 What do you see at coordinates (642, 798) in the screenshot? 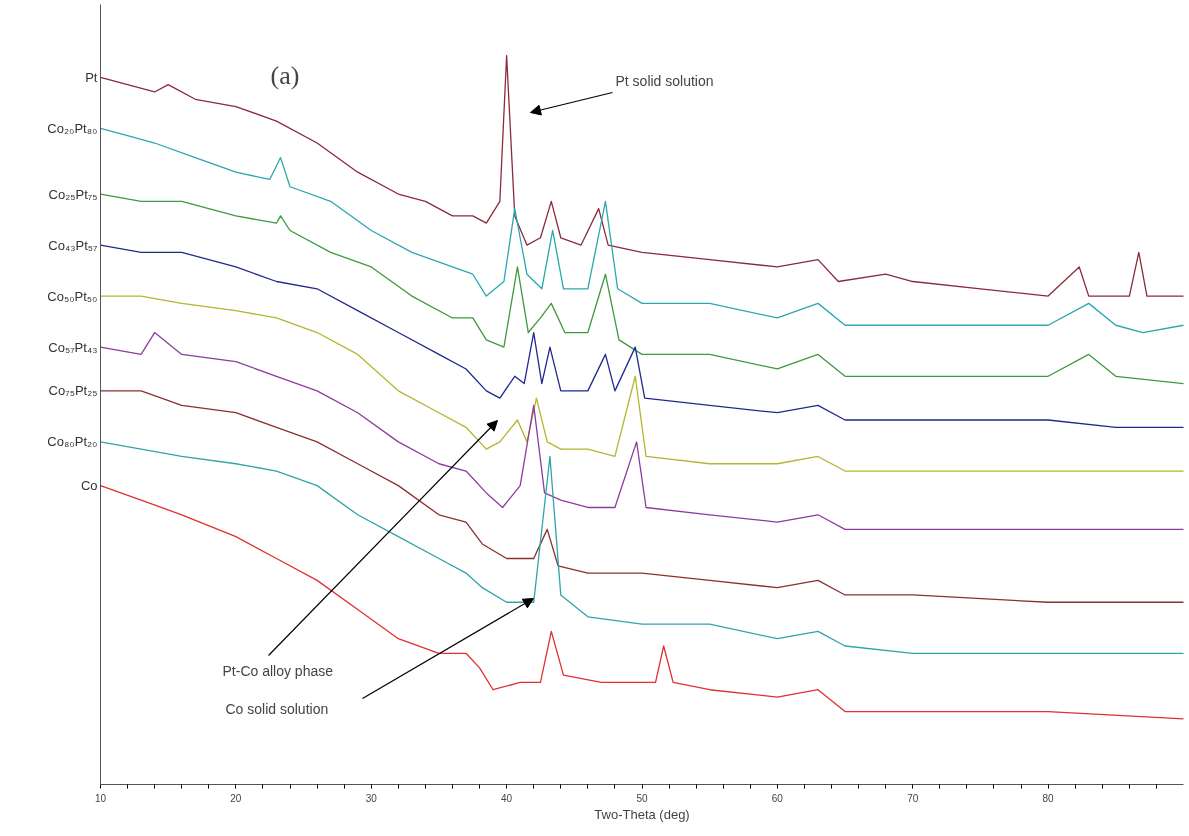
I see `x-tick-label: 50` at bounding box center [642, 798].